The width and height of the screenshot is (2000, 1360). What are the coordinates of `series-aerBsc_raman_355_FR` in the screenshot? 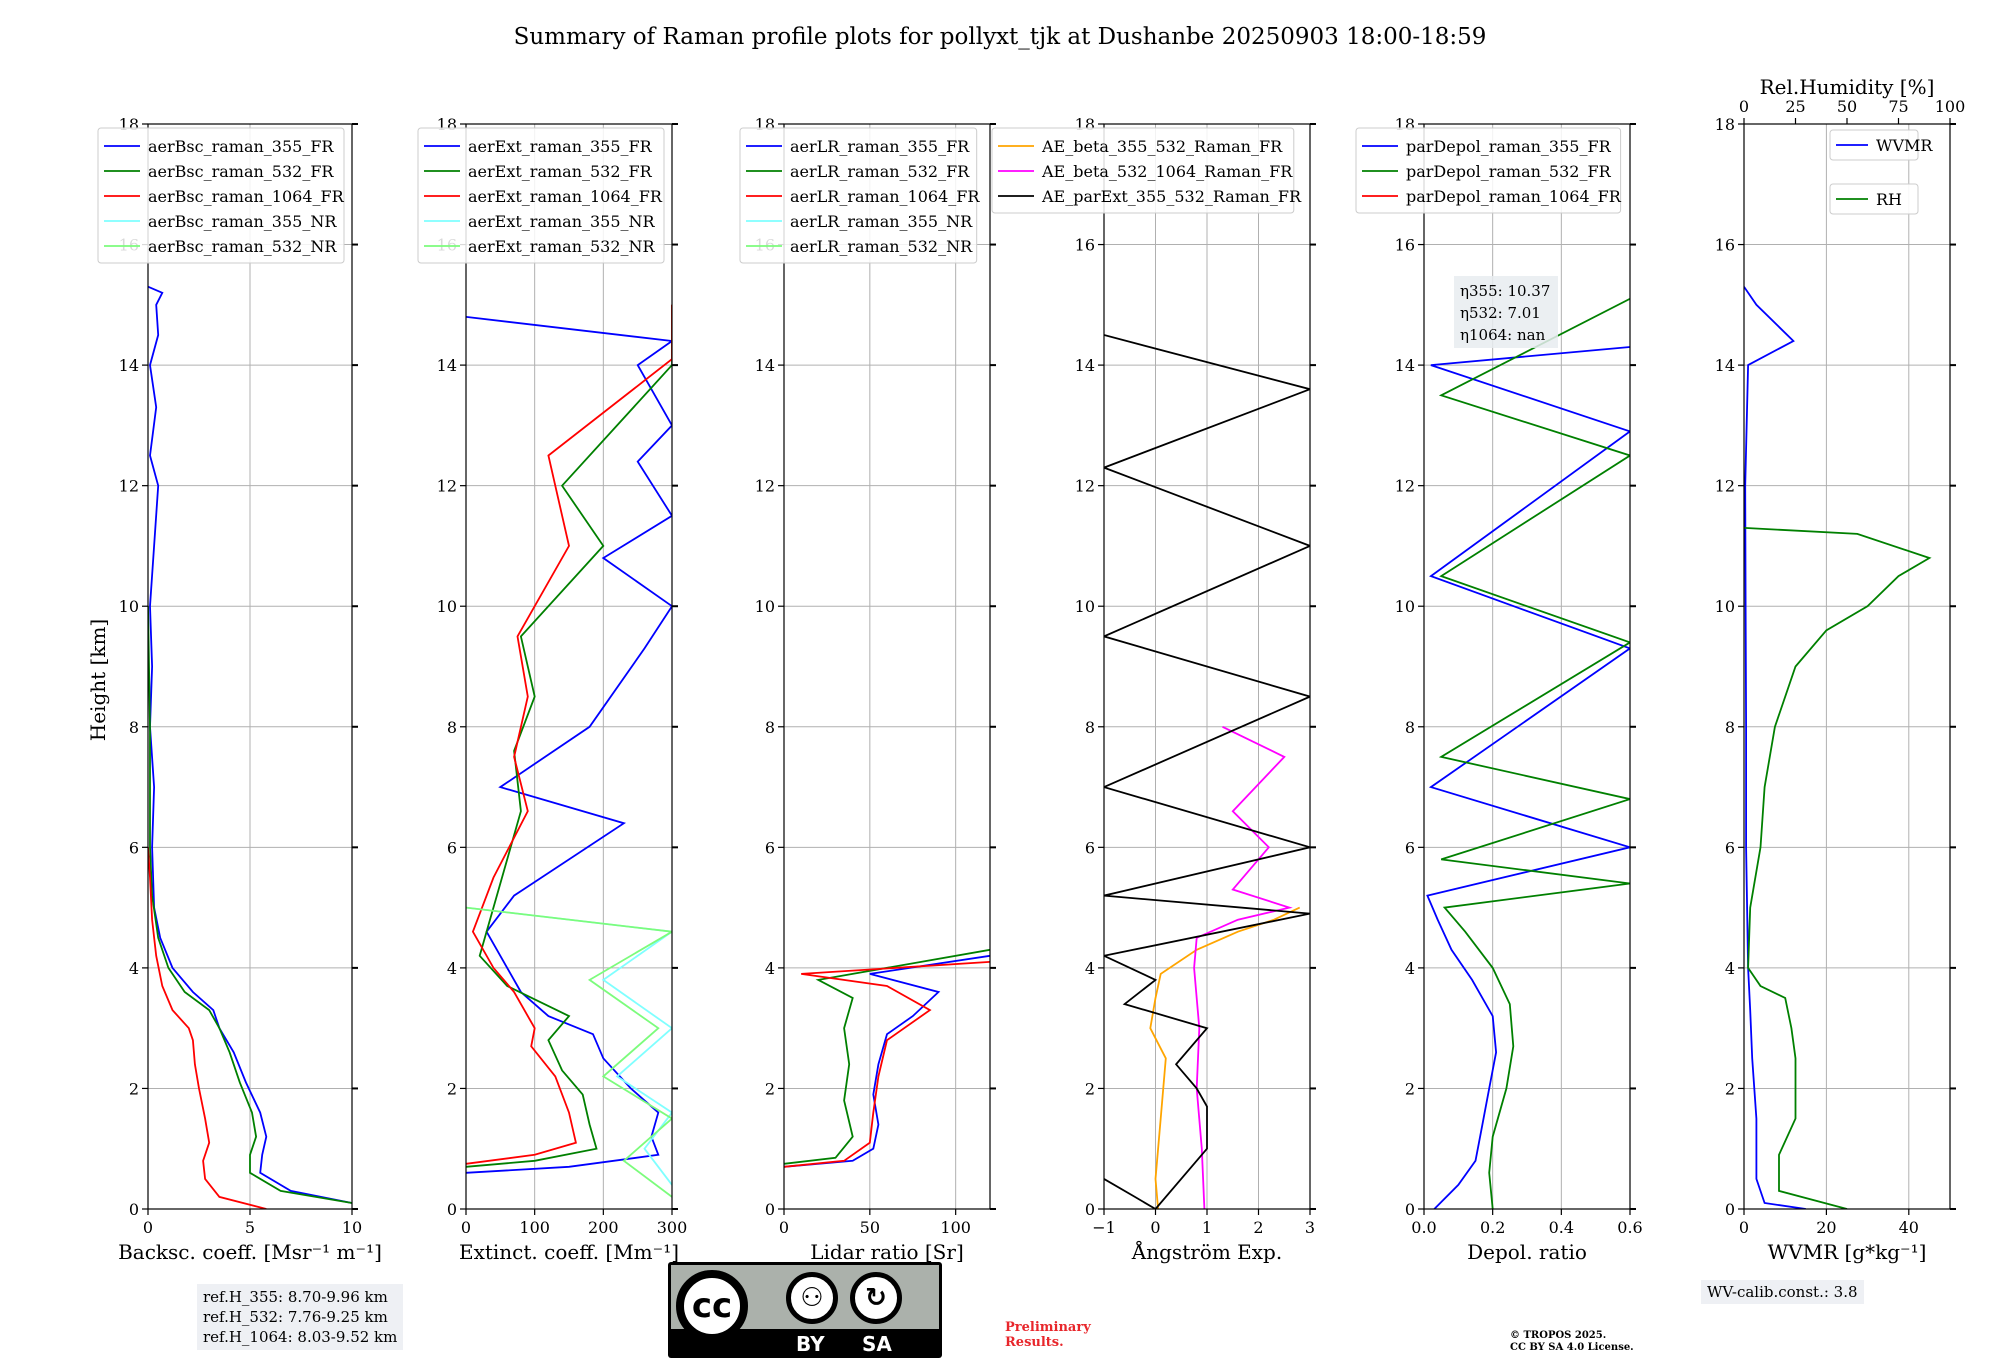 It's located at (250, 744).